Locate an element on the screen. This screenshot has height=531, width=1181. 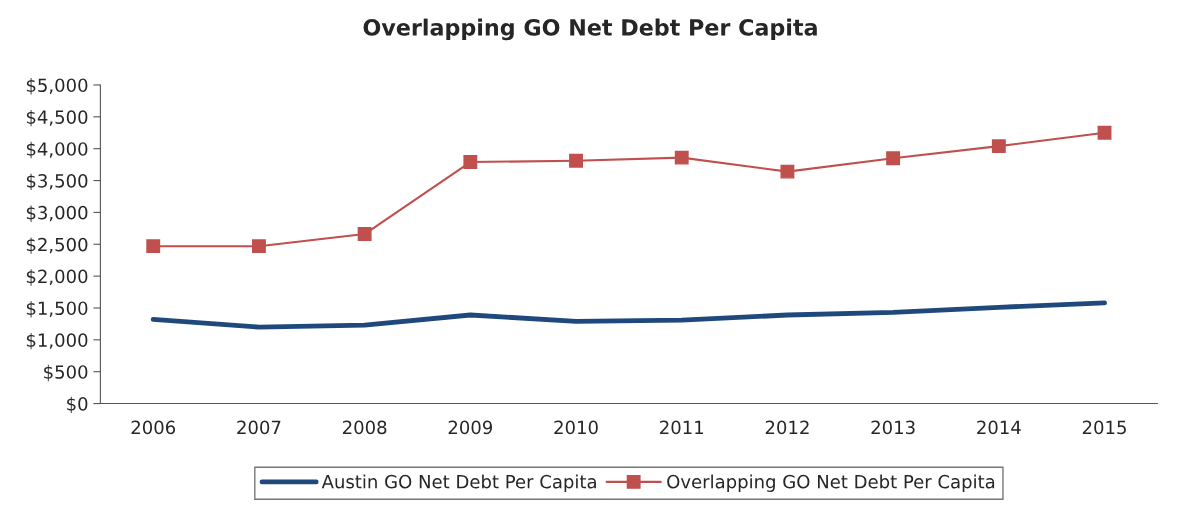
x-tick-label: 2013 is located at coordinates (893, 427).